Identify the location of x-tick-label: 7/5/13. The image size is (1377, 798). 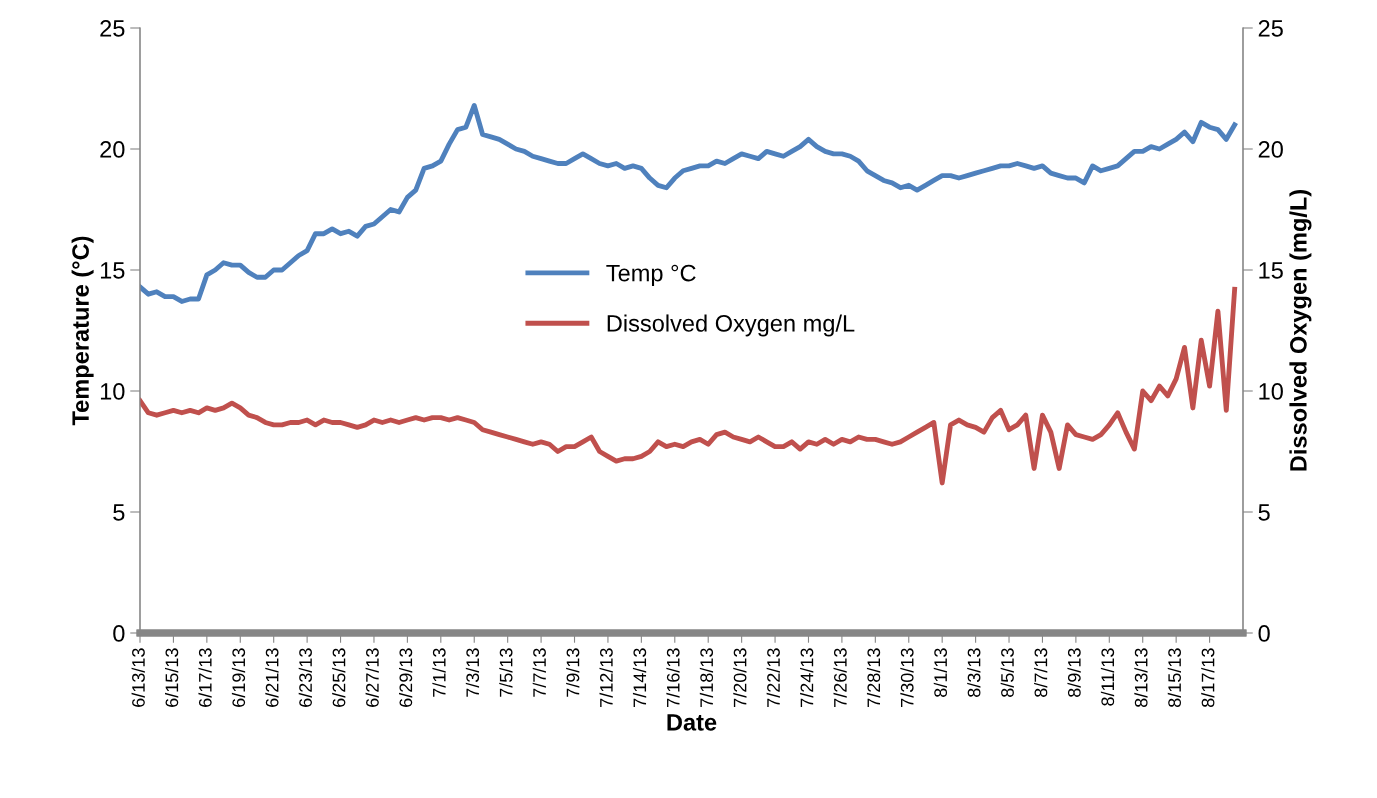
(506, 672).